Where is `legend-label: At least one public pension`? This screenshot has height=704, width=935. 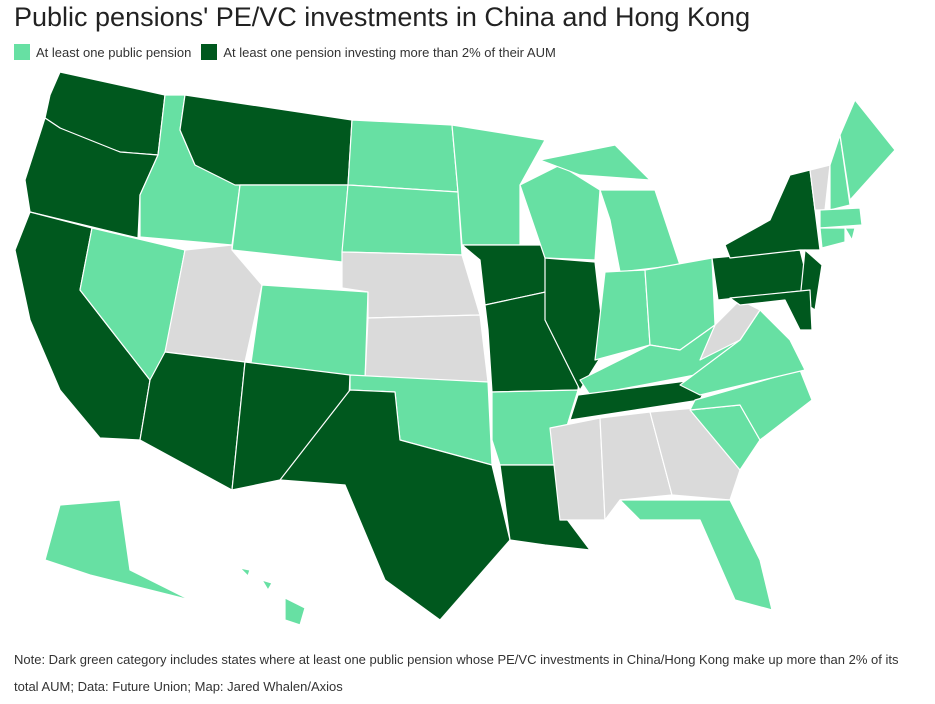
legend-label: At least one public pension is located at coordinates (114, 52).